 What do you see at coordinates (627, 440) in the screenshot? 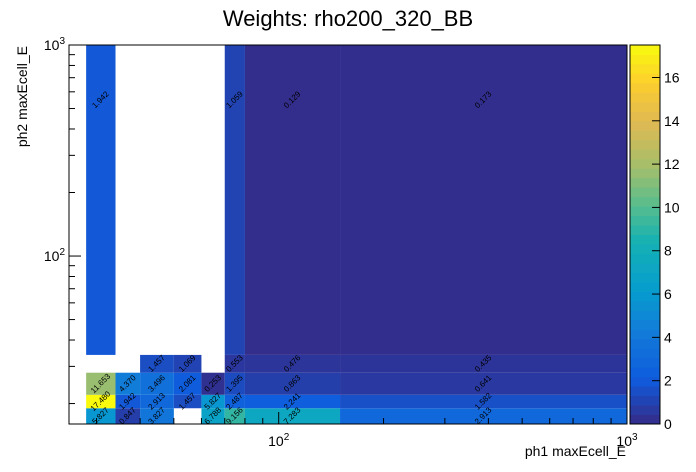
I see `x-tick-label: 10³` at bounding box center [627, 440].